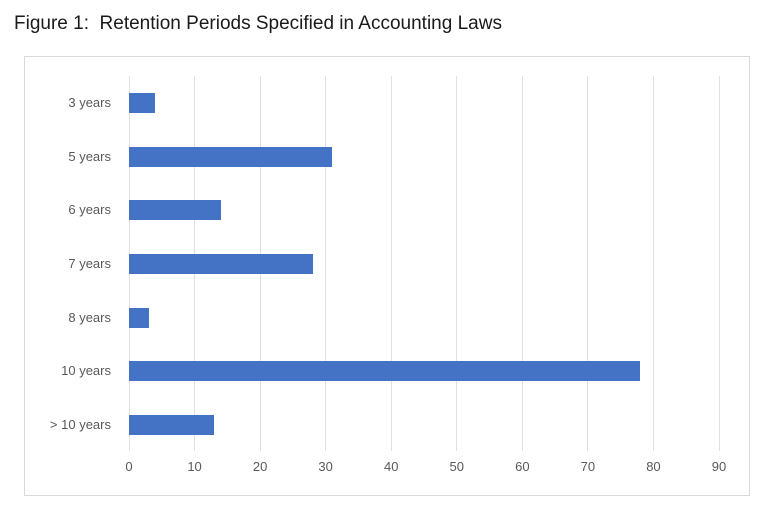 The image size is (768, 515). Describe the element at coordinates (86, 371) in the screenshot. I see `category-label: 10 years` at that location.